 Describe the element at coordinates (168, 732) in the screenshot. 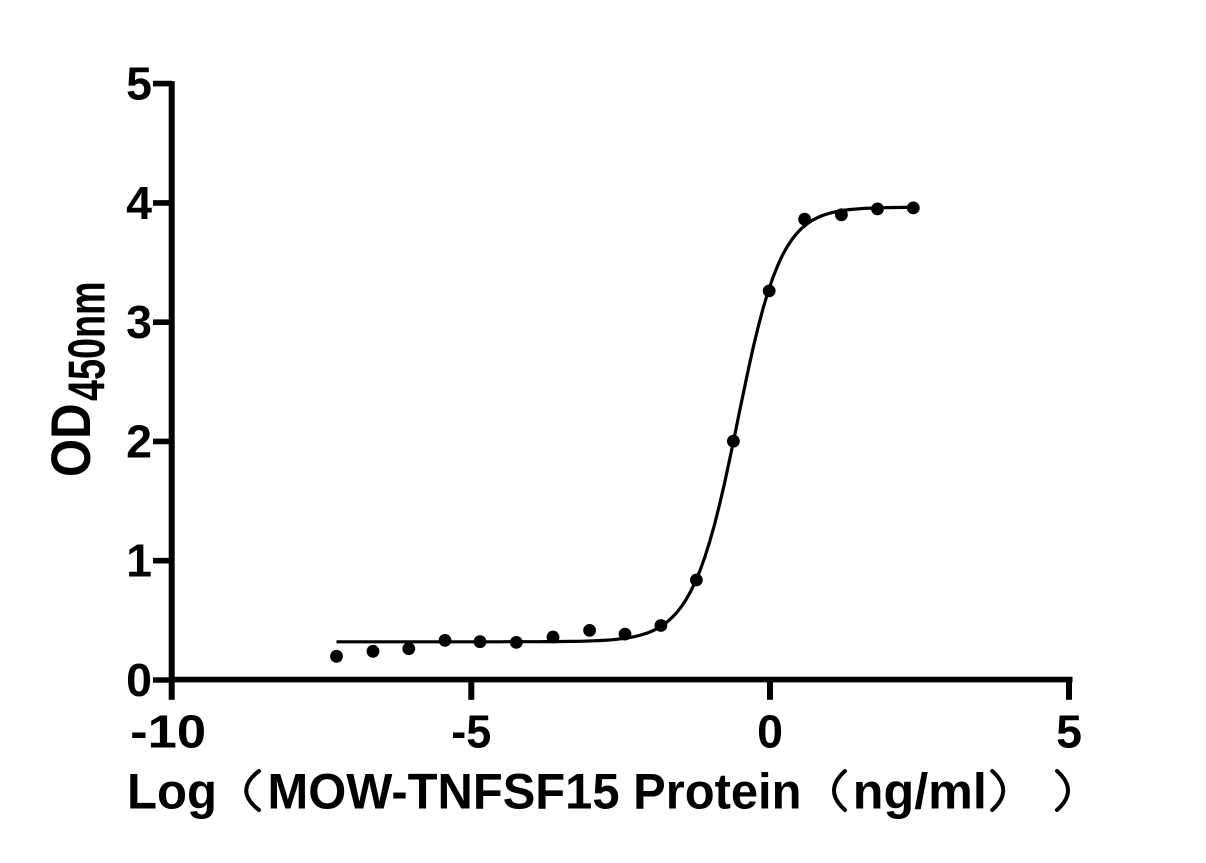

I see `svg-text: -10` at that location.